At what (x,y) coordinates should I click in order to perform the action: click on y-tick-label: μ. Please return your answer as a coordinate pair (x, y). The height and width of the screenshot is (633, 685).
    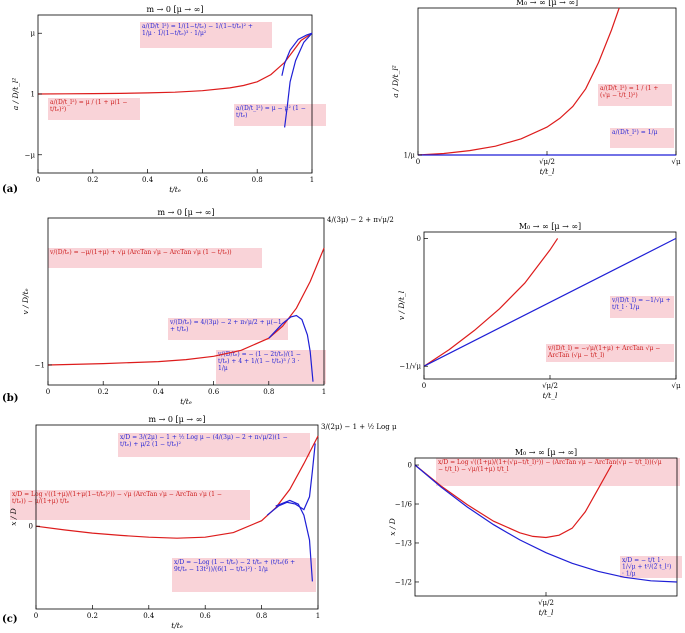
    Looking at the image, I should click on (32, 34).